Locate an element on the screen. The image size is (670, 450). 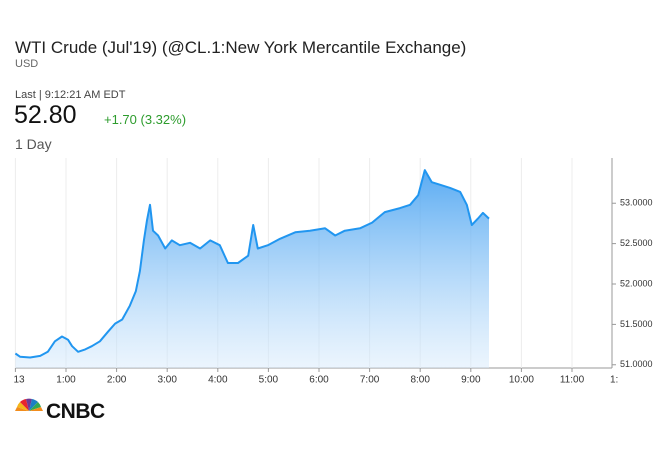
y-tick-label: 51.0000 is located at coordinates (636, 364).